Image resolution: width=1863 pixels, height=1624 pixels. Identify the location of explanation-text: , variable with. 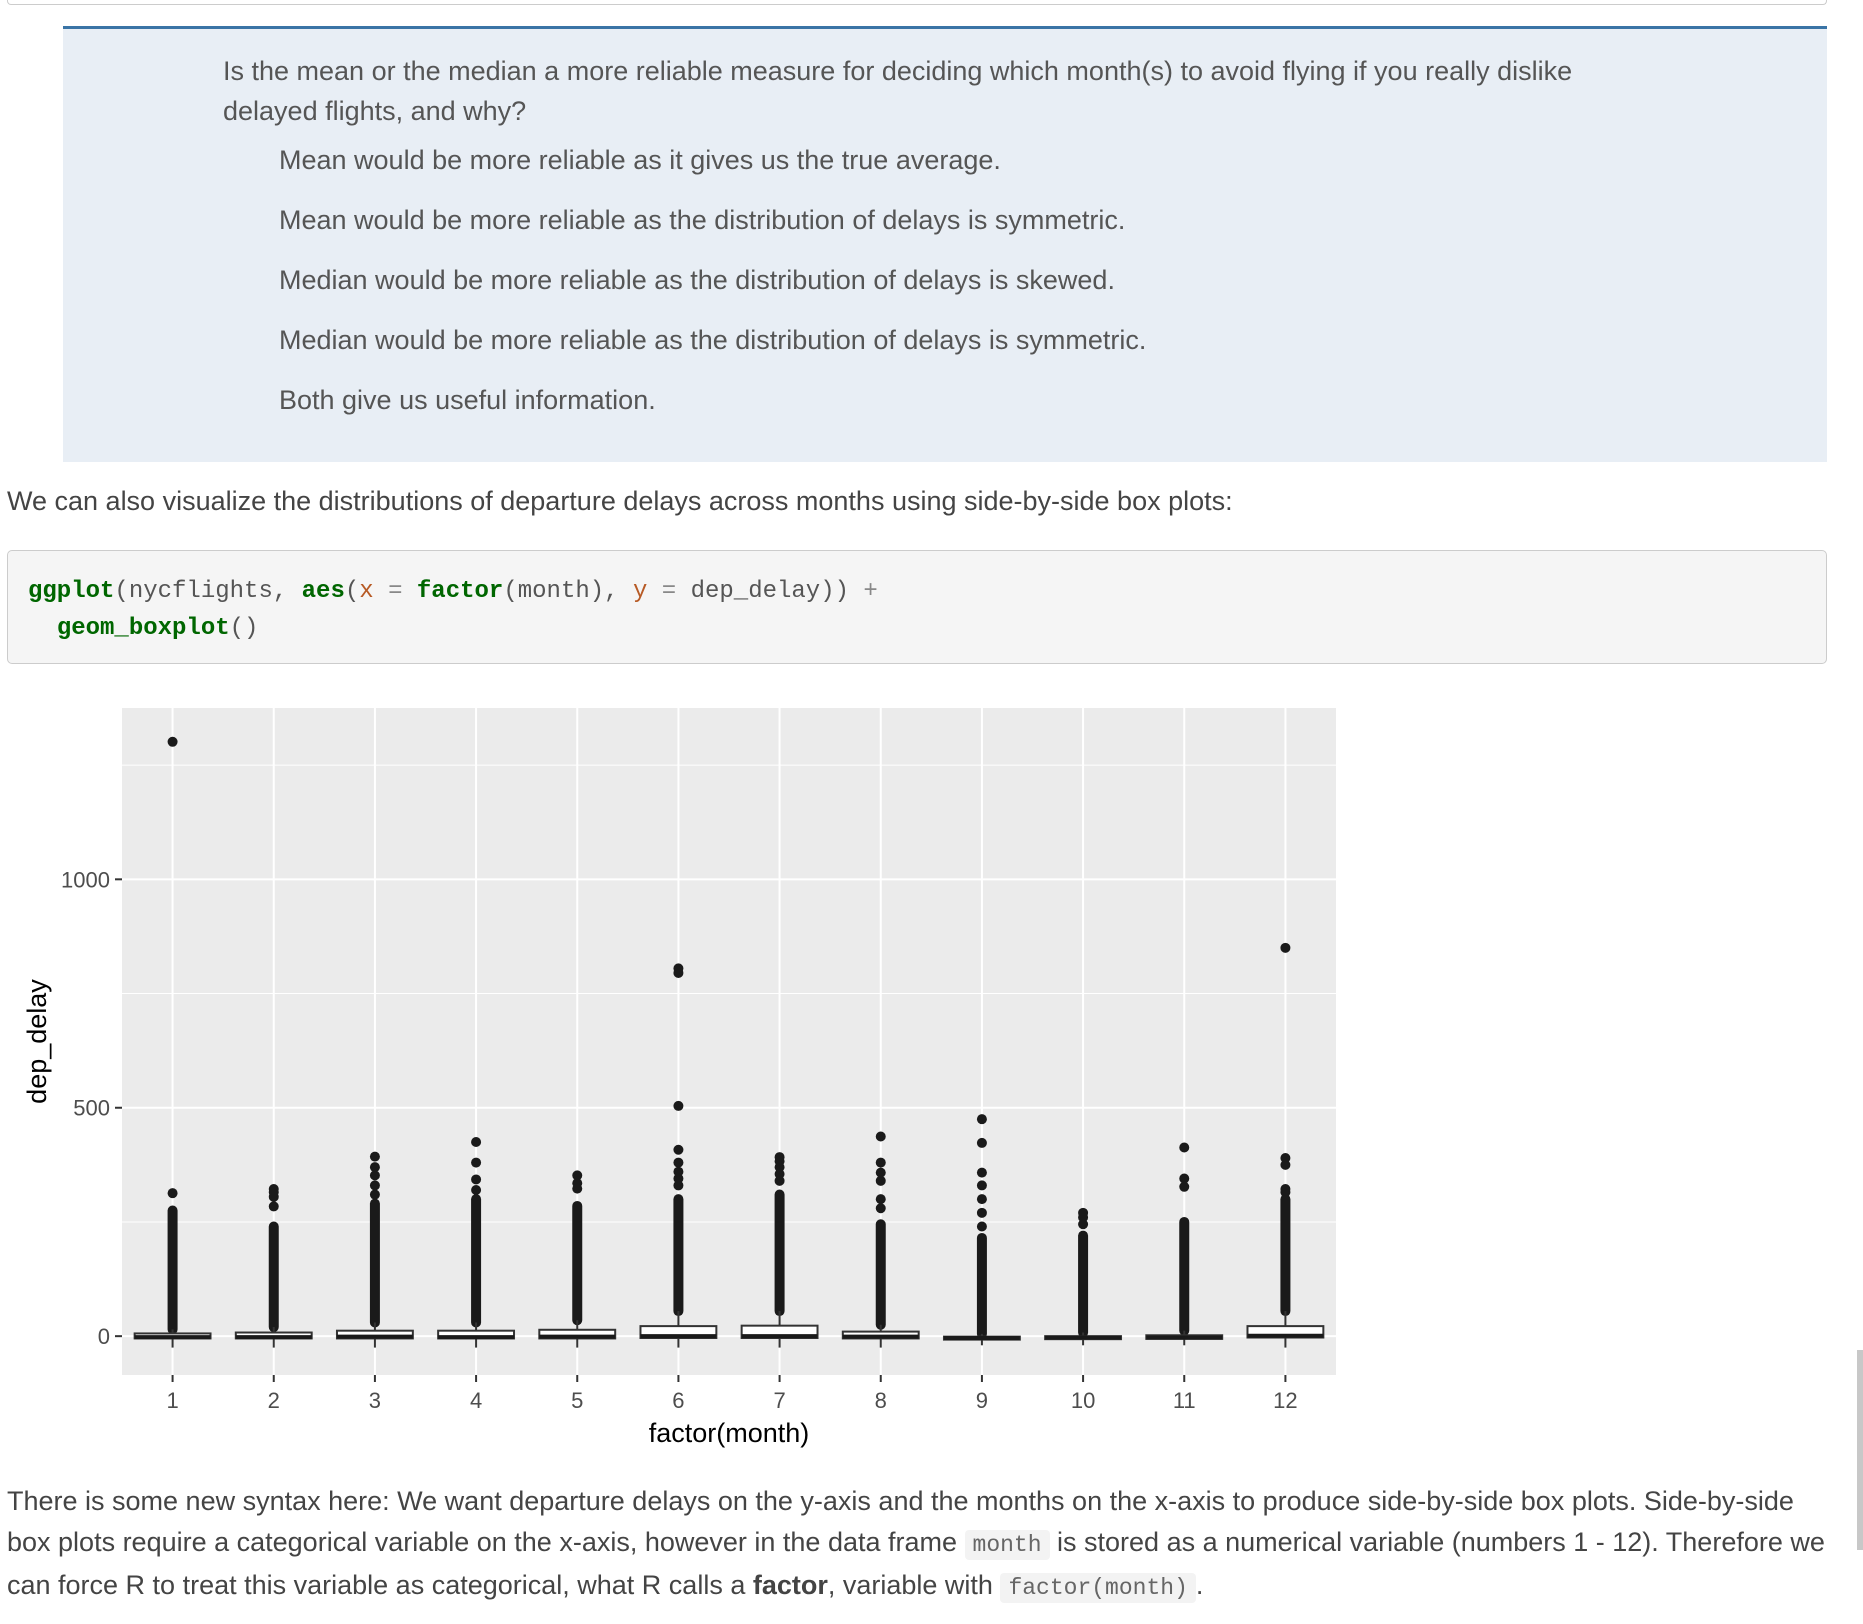
(914, 1585).